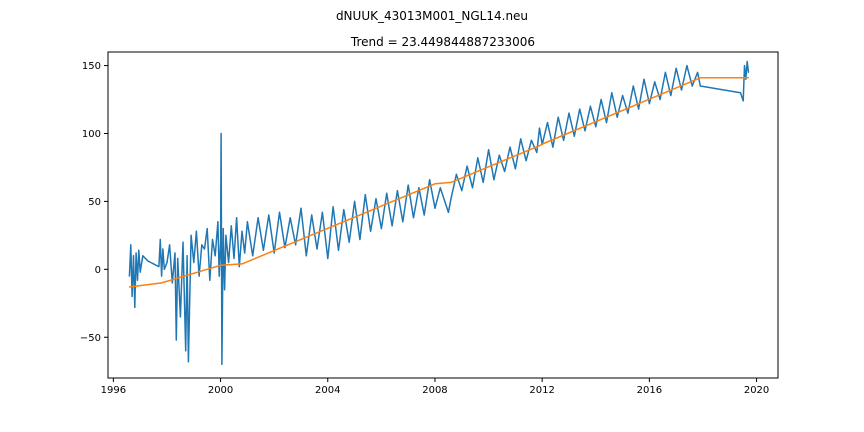 This screenshot has width=864, height=432. What do you see at coordinates (442, 42) in the screenshot?
I see `chart-title: Trend = 23.449844887233006` at bounding box center [442, 42].